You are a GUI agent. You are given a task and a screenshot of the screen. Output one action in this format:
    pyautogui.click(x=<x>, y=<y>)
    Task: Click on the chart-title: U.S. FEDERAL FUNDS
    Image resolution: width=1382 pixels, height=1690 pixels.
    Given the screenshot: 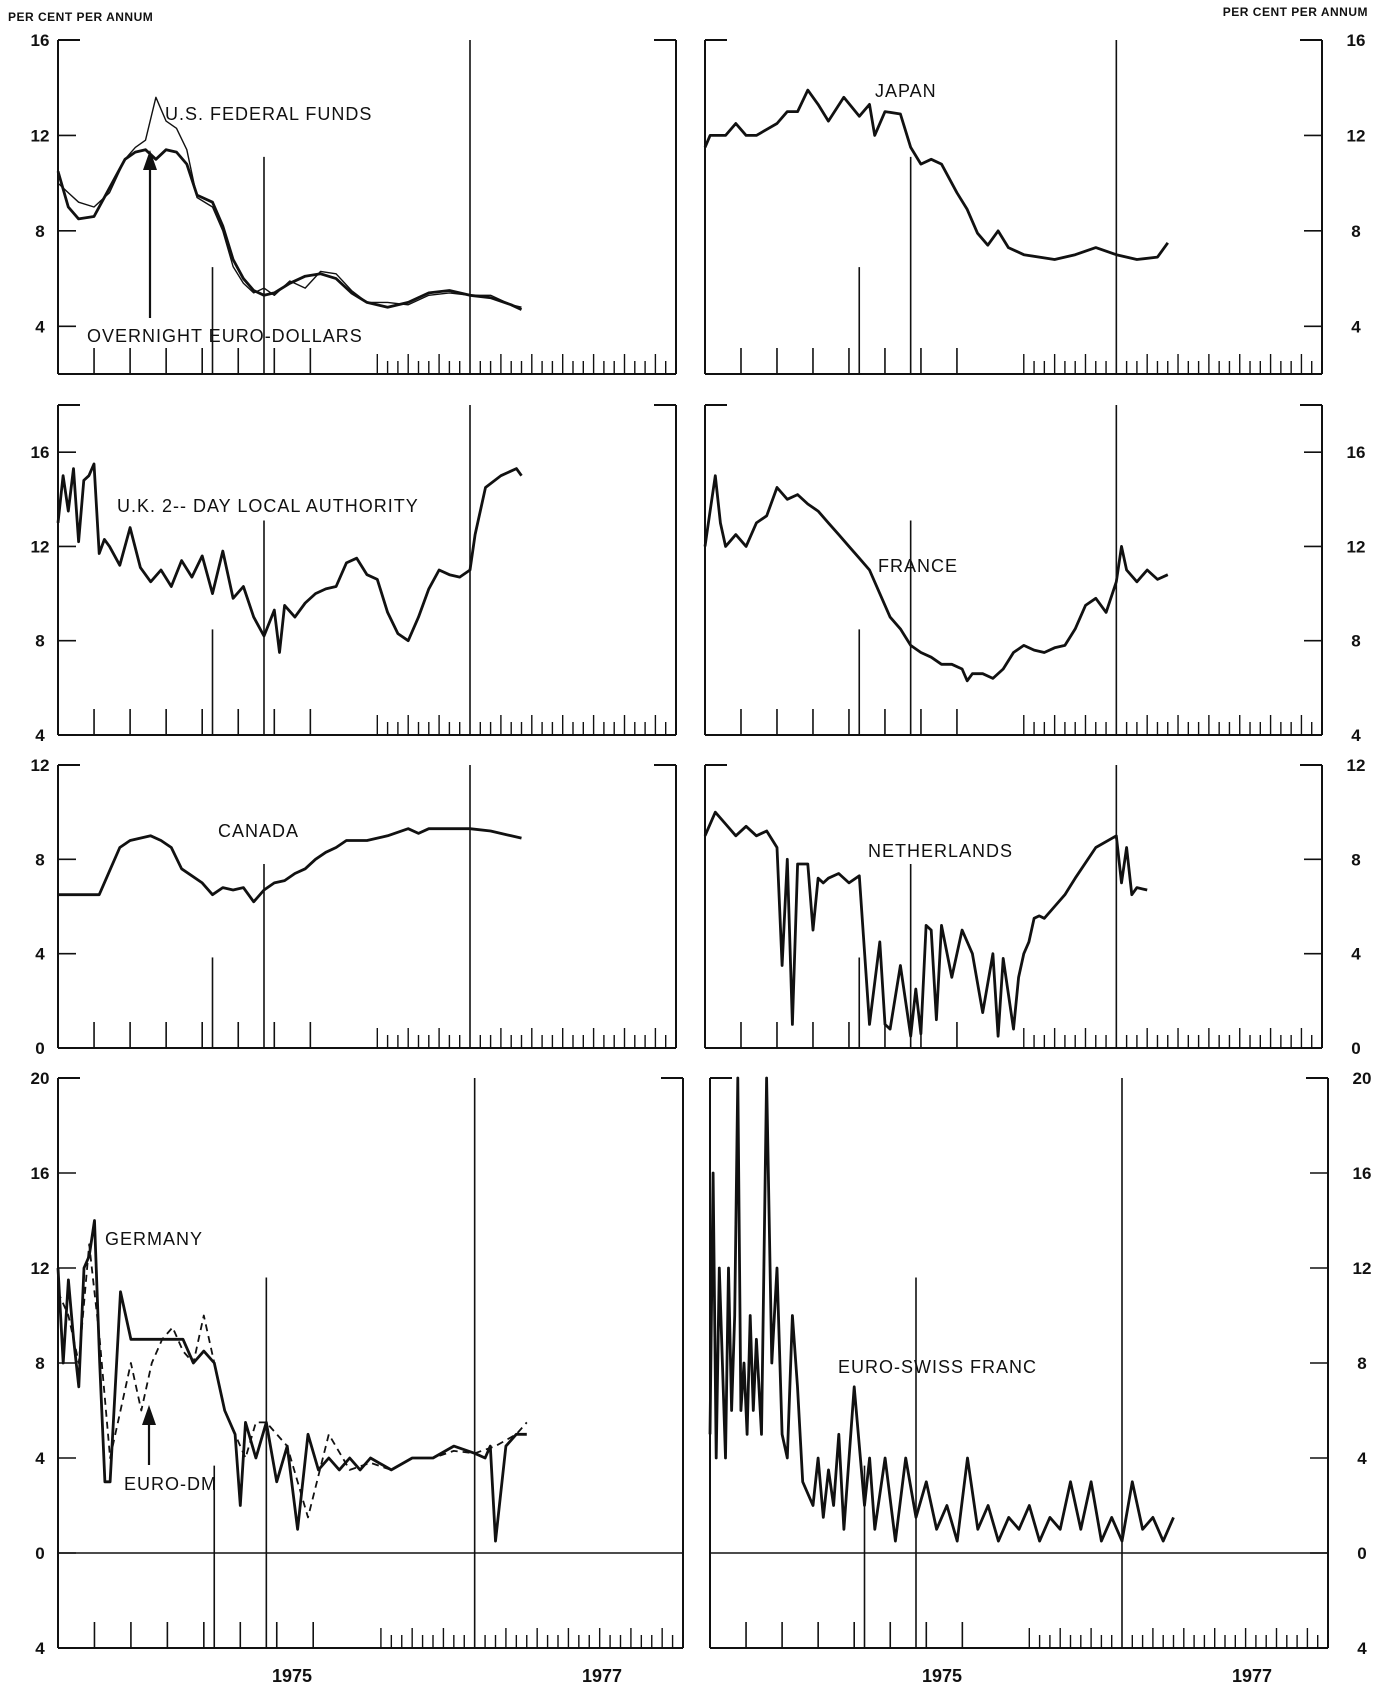 What is the action you would take?
    pyautogui.click(x=268, y=114)
    